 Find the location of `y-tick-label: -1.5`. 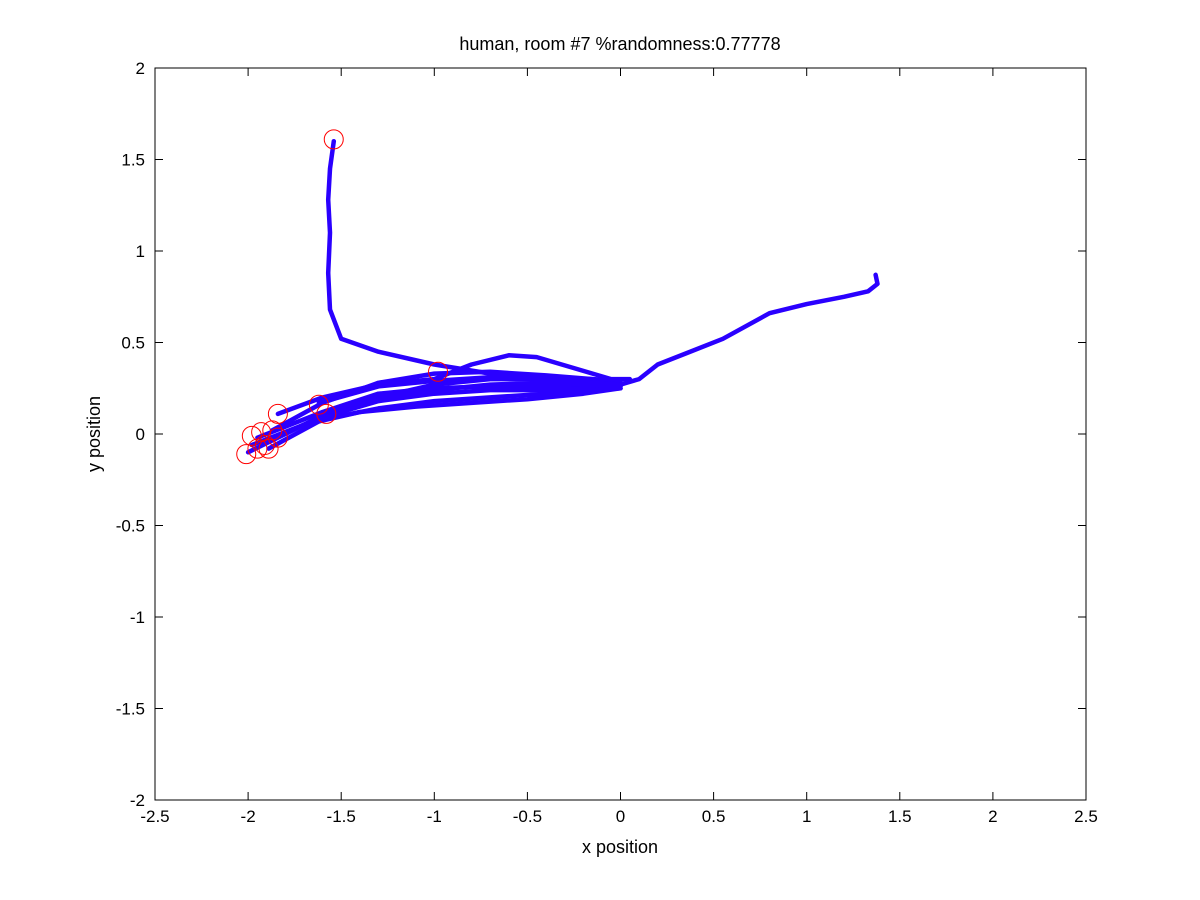

y-tick-label: -1.5 is located at coordinates (130, 709).